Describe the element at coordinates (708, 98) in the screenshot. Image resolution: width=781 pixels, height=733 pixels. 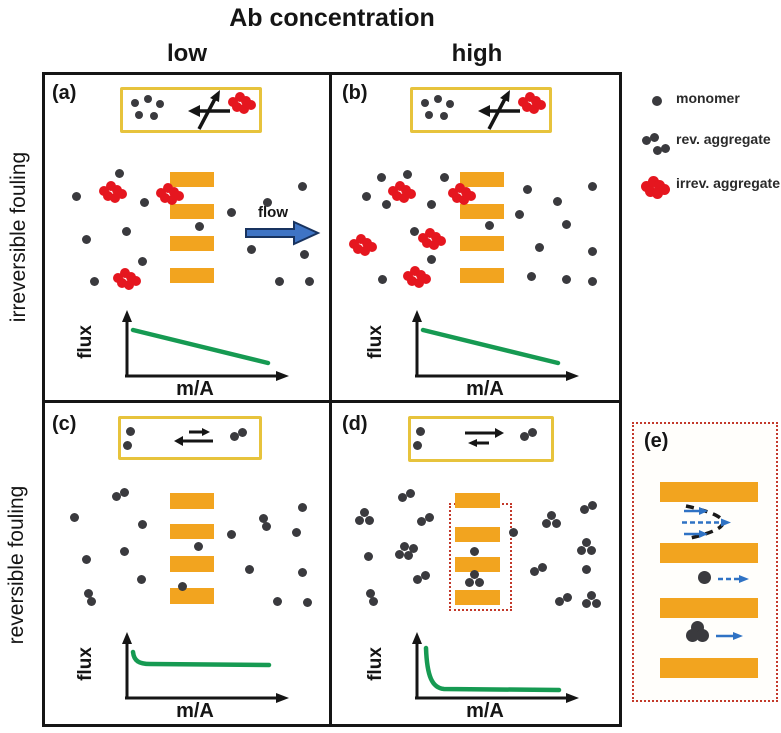
I see `legend-label-monomer: monomer` at that location.